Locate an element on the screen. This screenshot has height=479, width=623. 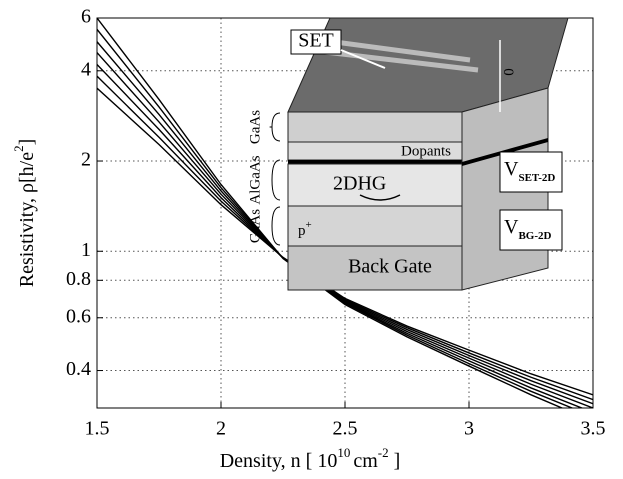
x-axis-label: Density, n [ 1010 cm-2 ] is located at coordinates (310, 458).